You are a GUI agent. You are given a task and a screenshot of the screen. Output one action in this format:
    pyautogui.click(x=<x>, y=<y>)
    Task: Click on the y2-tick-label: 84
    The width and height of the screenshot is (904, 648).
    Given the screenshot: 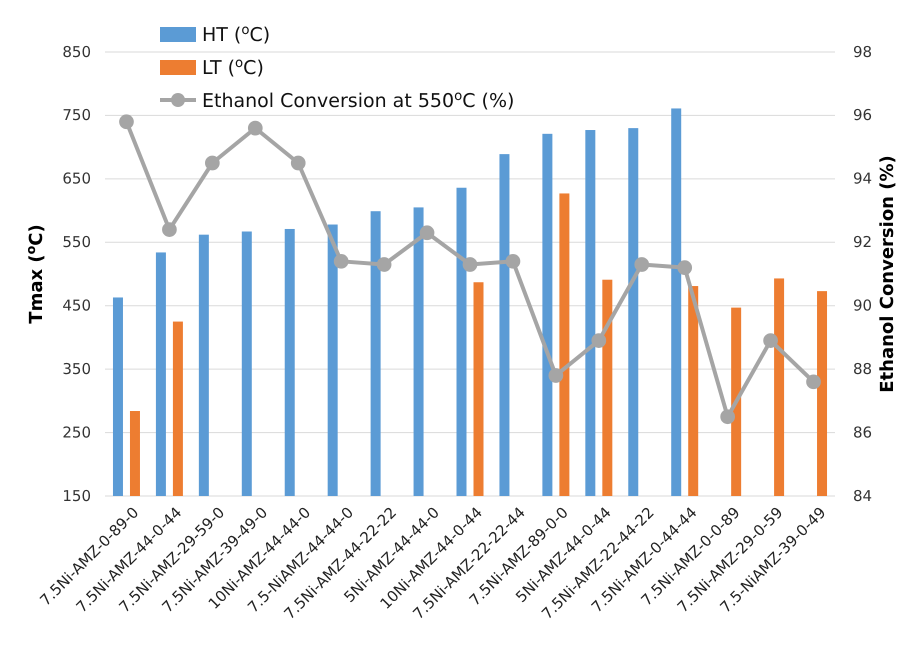 What is the action you would take?
    pyautogui.click(x=862, y=495)
    